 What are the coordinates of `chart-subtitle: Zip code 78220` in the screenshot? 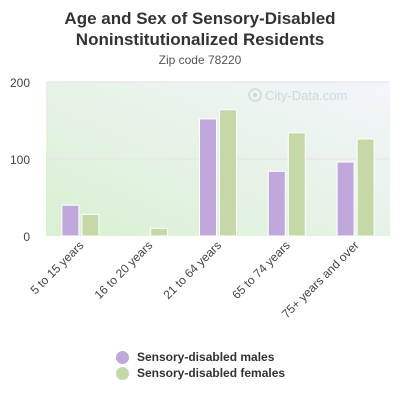 It's located at (200, 60).